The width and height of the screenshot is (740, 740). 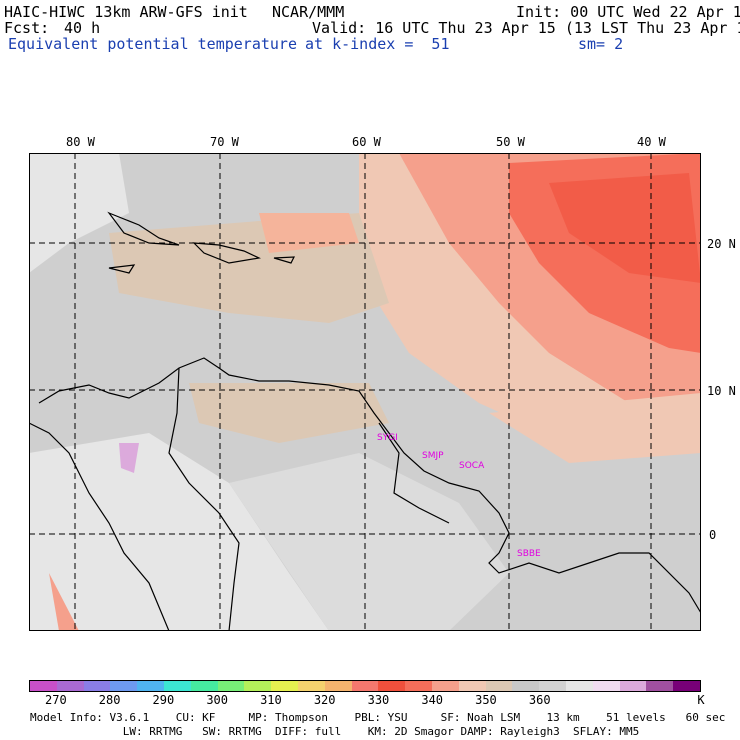 What do you see at coordinates (366, 142) in the screenshot?
I see `lon-label: 60 W` at bounding box center [366, 142].